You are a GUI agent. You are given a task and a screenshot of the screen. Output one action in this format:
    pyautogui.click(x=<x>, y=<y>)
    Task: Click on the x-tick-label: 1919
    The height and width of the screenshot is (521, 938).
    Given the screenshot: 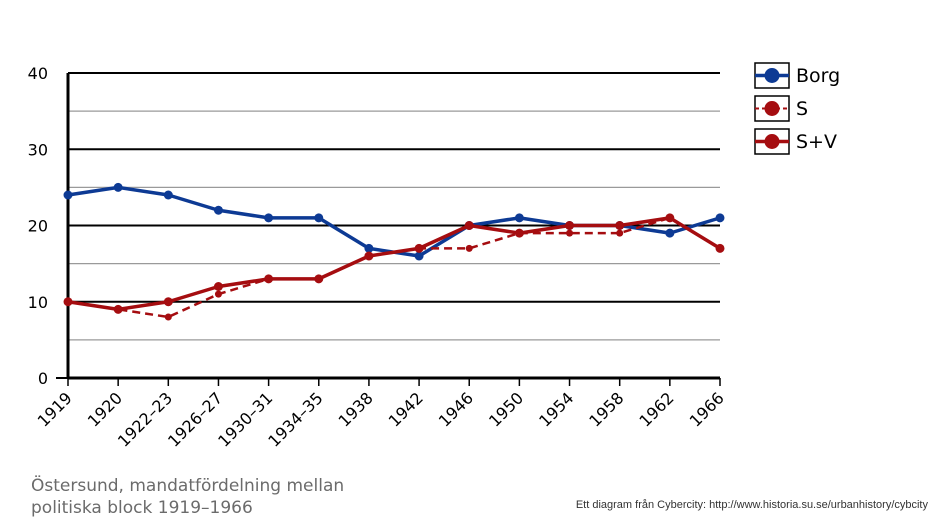 What is the action you would take?
    pyautogui.click(x=55, y=409)
    